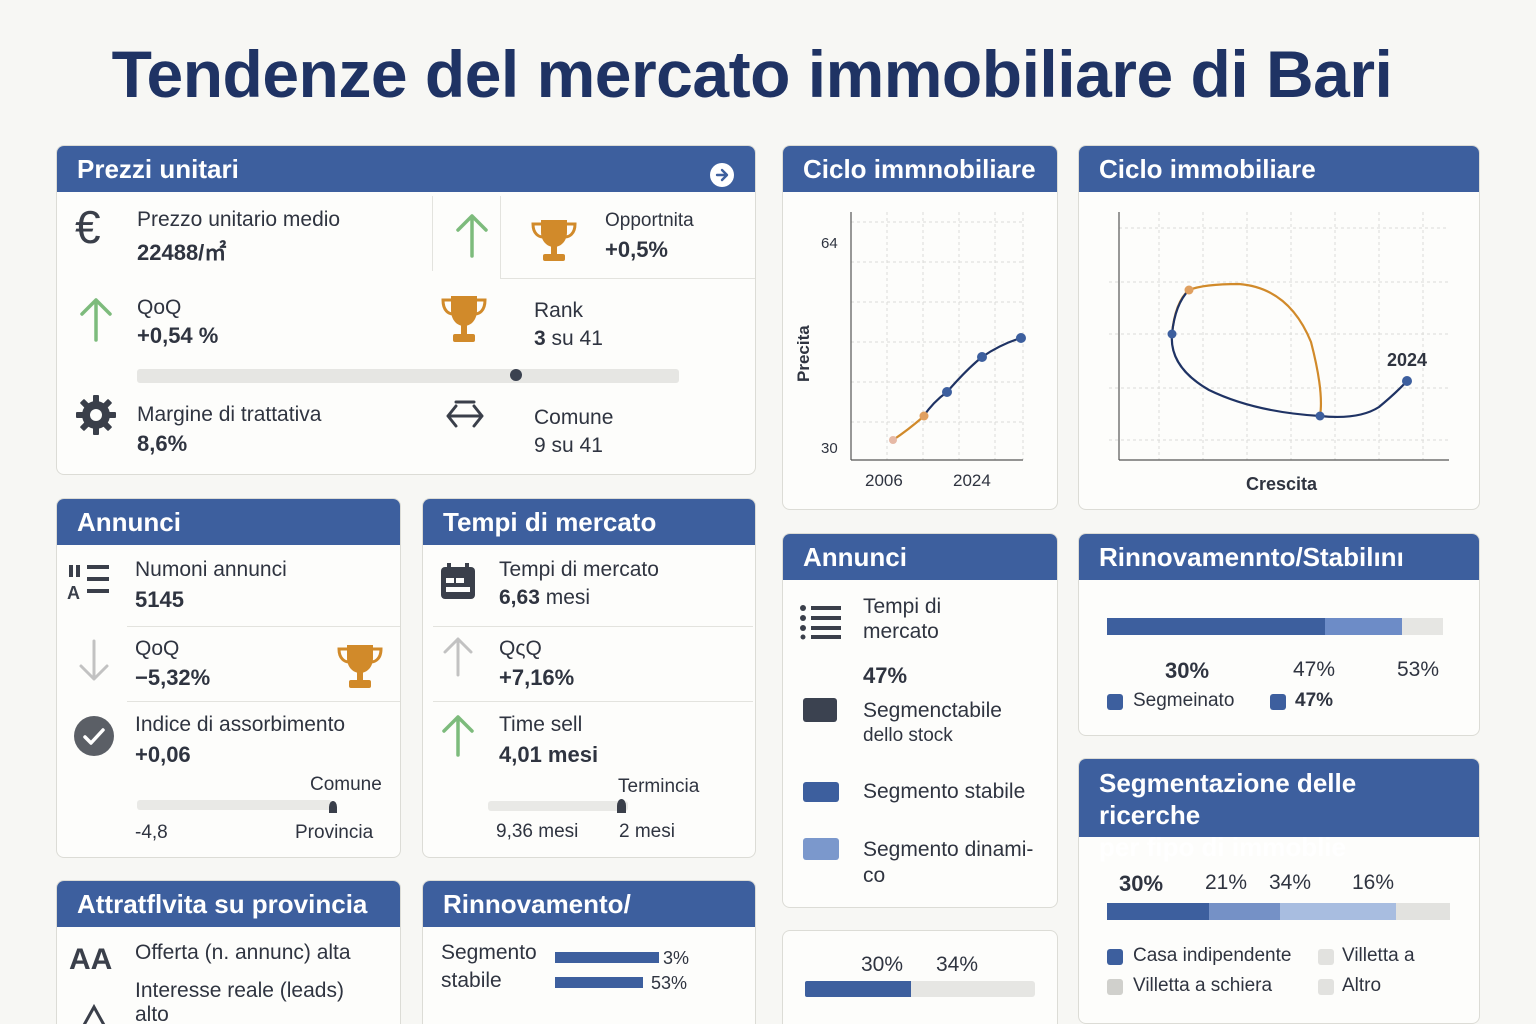  Describe the element at coordinates (649, 220) in the screenshot. I see `opport-label: Opportnita` at that location.